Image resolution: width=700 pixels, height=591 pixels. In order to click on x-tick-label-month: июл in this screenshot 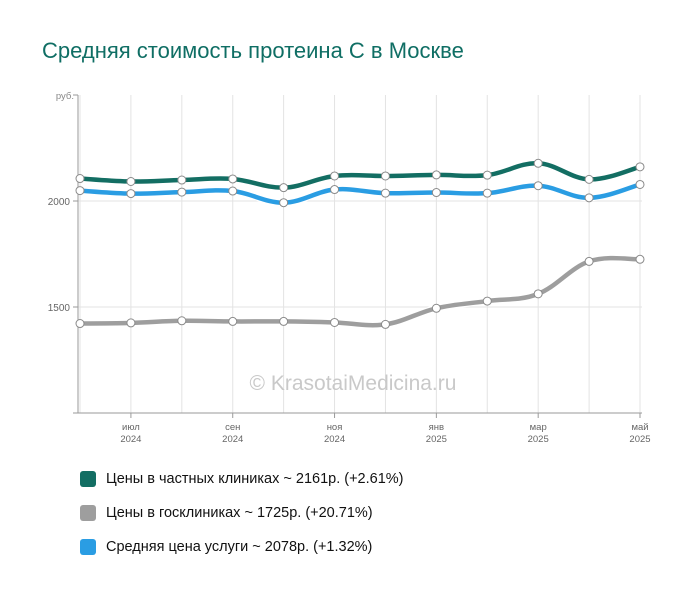, I will do `click(131, 427)`.